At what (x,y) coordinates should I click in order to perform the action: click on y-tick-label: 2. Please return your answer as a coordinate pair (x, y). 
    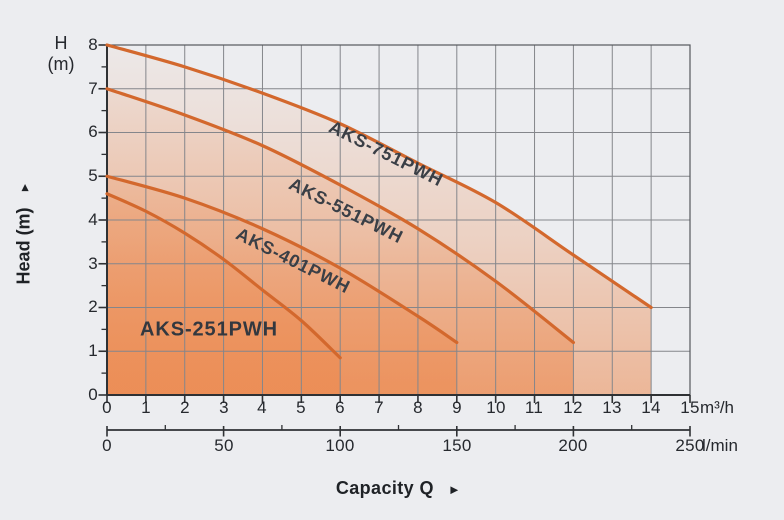
    Looking at the image, I should click on (93, 306).